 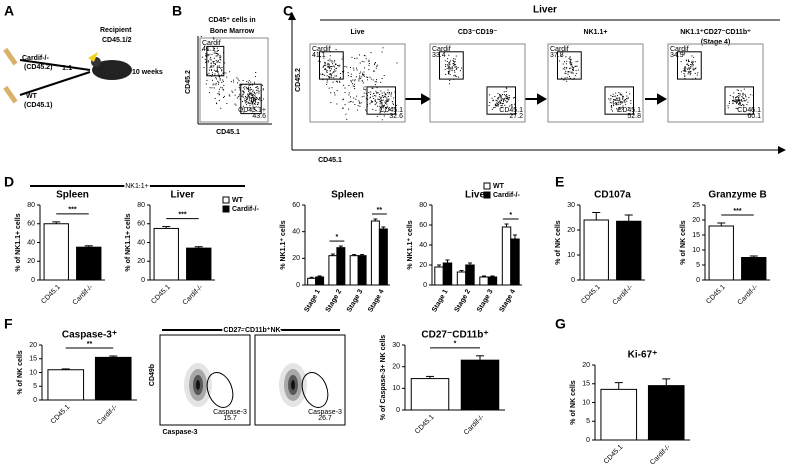 What do you see at coordinates (33, 372) in the screenshot?
I see `y-tick-label: 10` at bounding box center [33, 372].